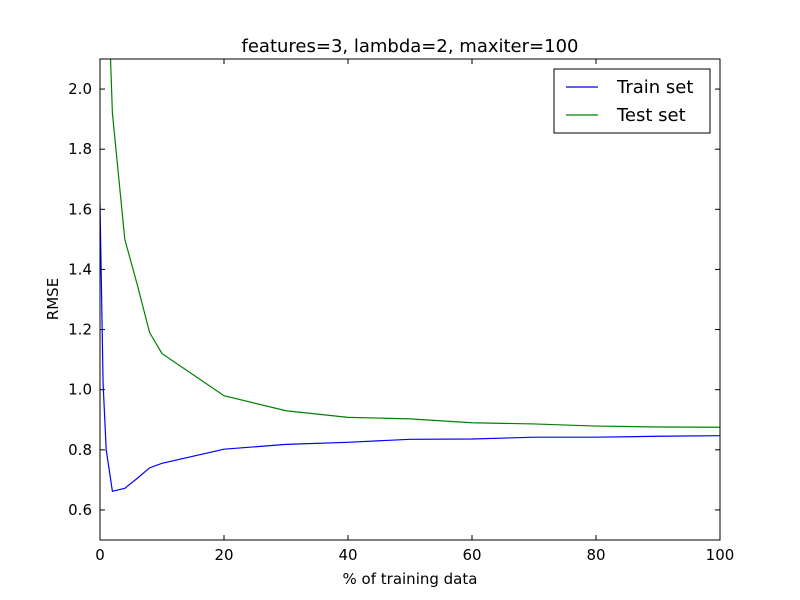  I want to click on x-tick-label: 100, so click(720, 555).